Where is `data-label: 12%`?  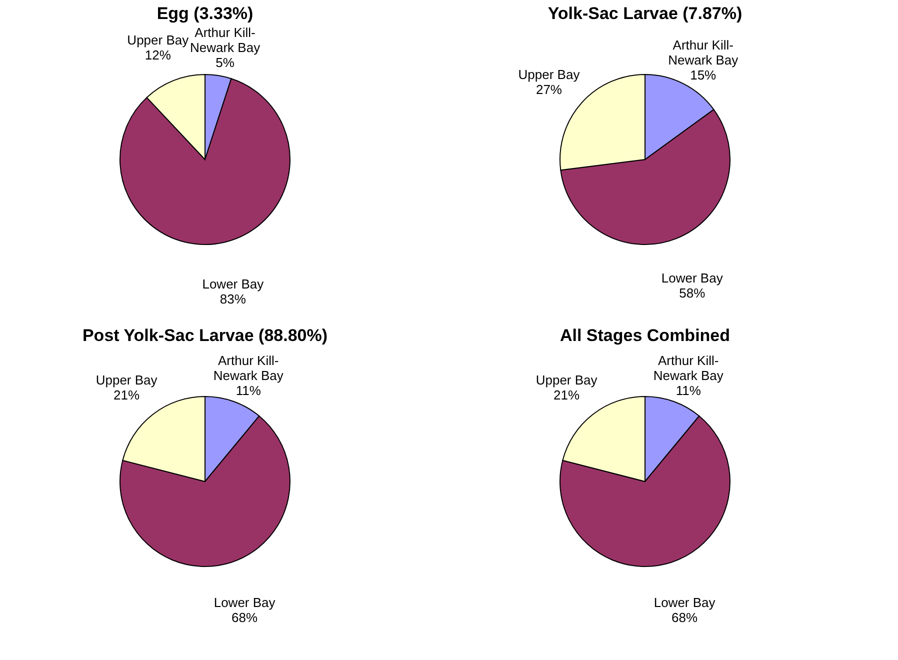 data-label: 12% is located at coordinates (158, 54).